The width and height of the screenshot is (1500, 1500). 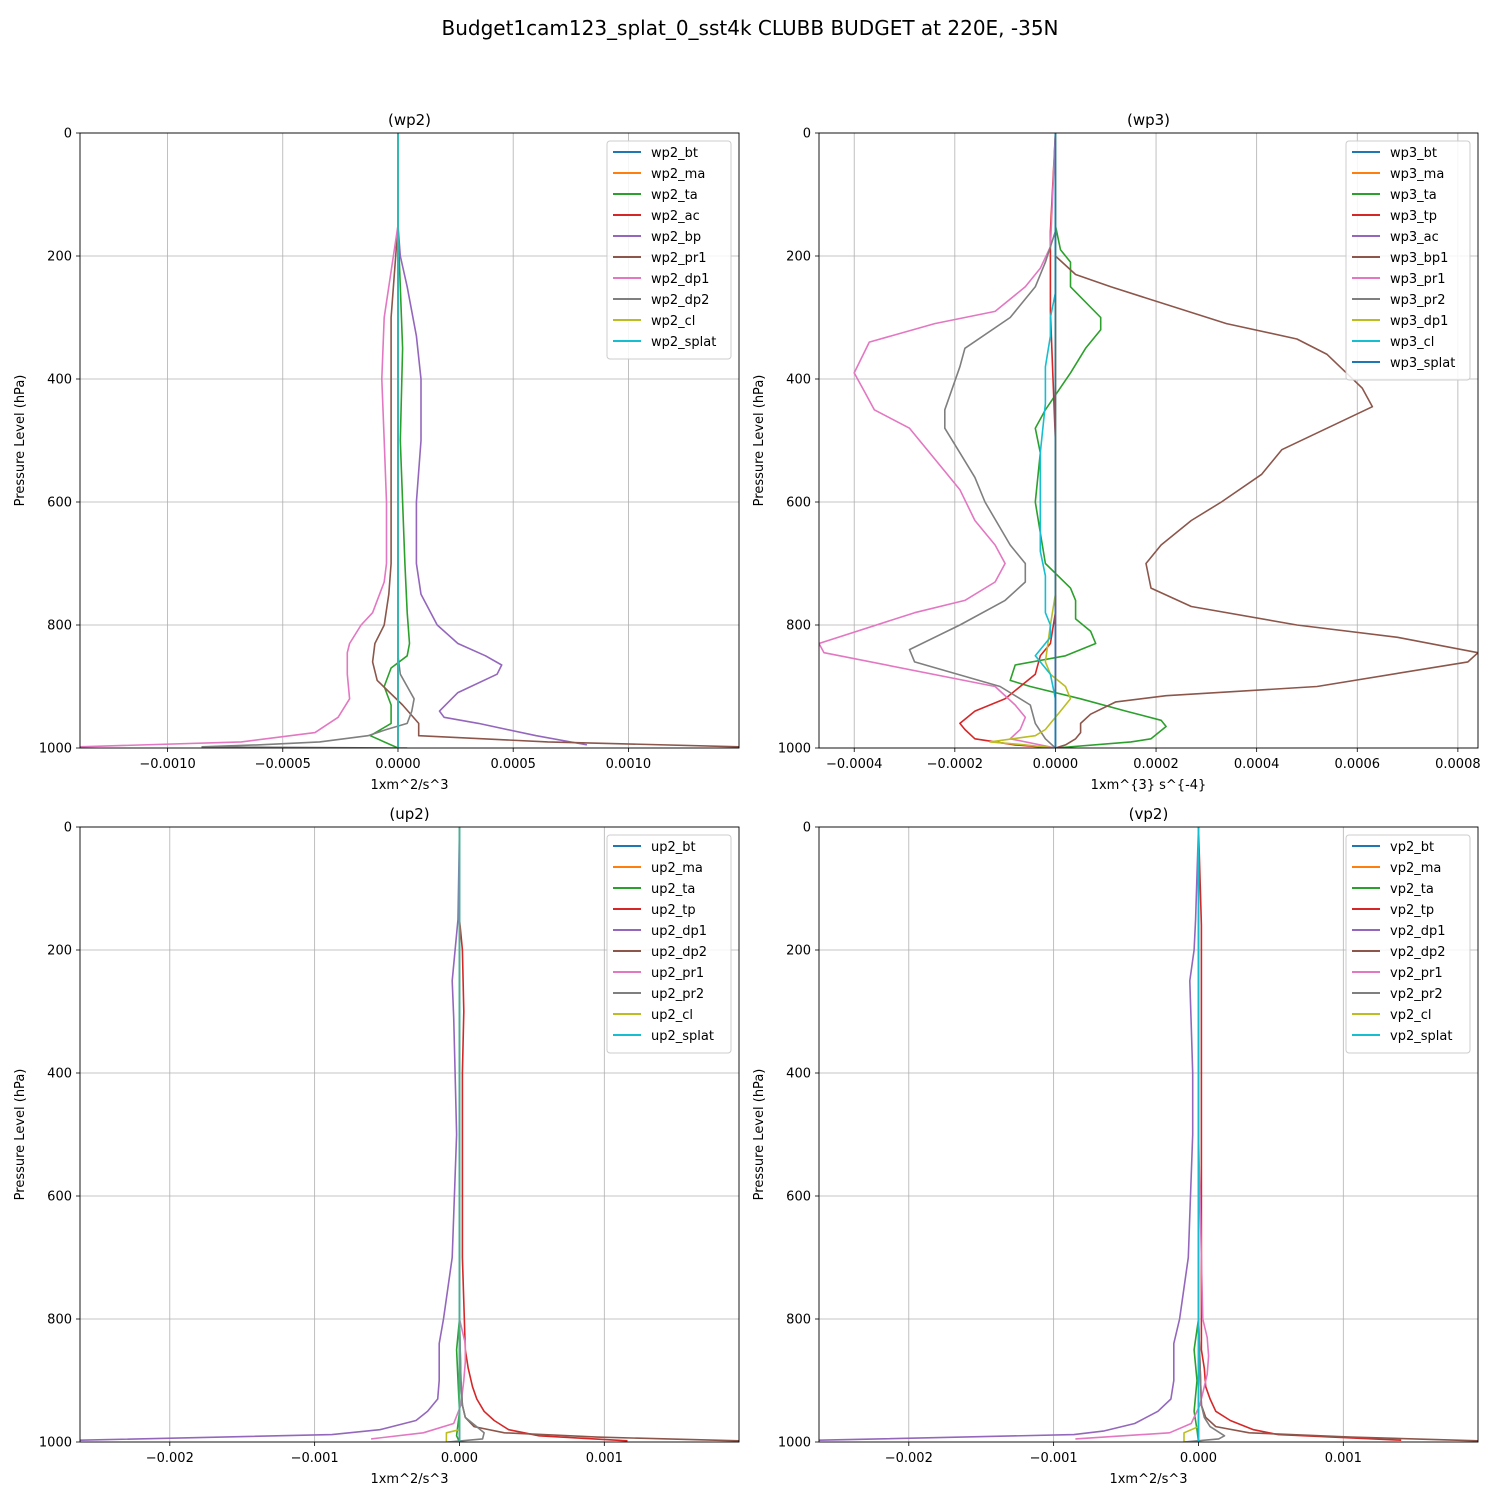 I want to click on legend-label: wp2_ma, so click(x=678, y=174).